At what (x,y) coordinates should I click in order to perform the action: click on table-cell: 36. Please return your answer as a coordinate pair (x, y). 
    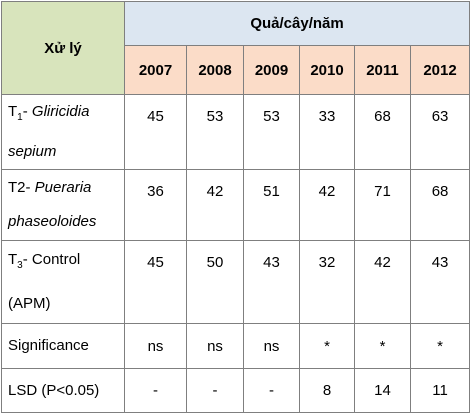
    Looking at the image, I should click on (155, 205).